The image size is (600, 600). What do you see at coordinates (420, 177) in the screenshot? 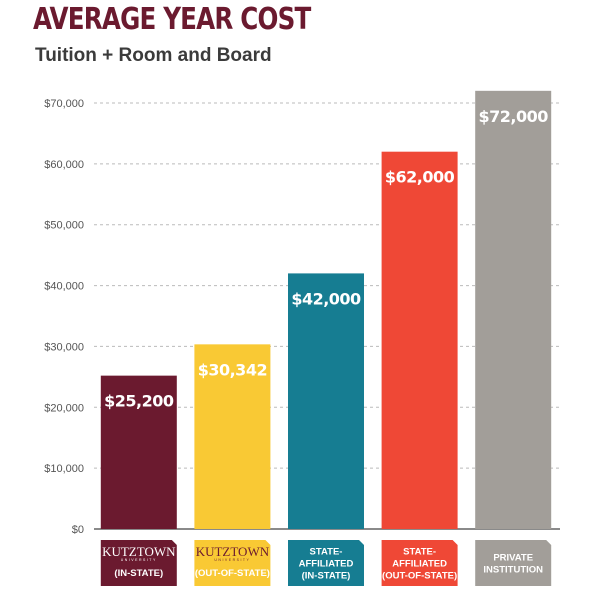
I see `value-label: $62,000` at bounding box center [420, 177].